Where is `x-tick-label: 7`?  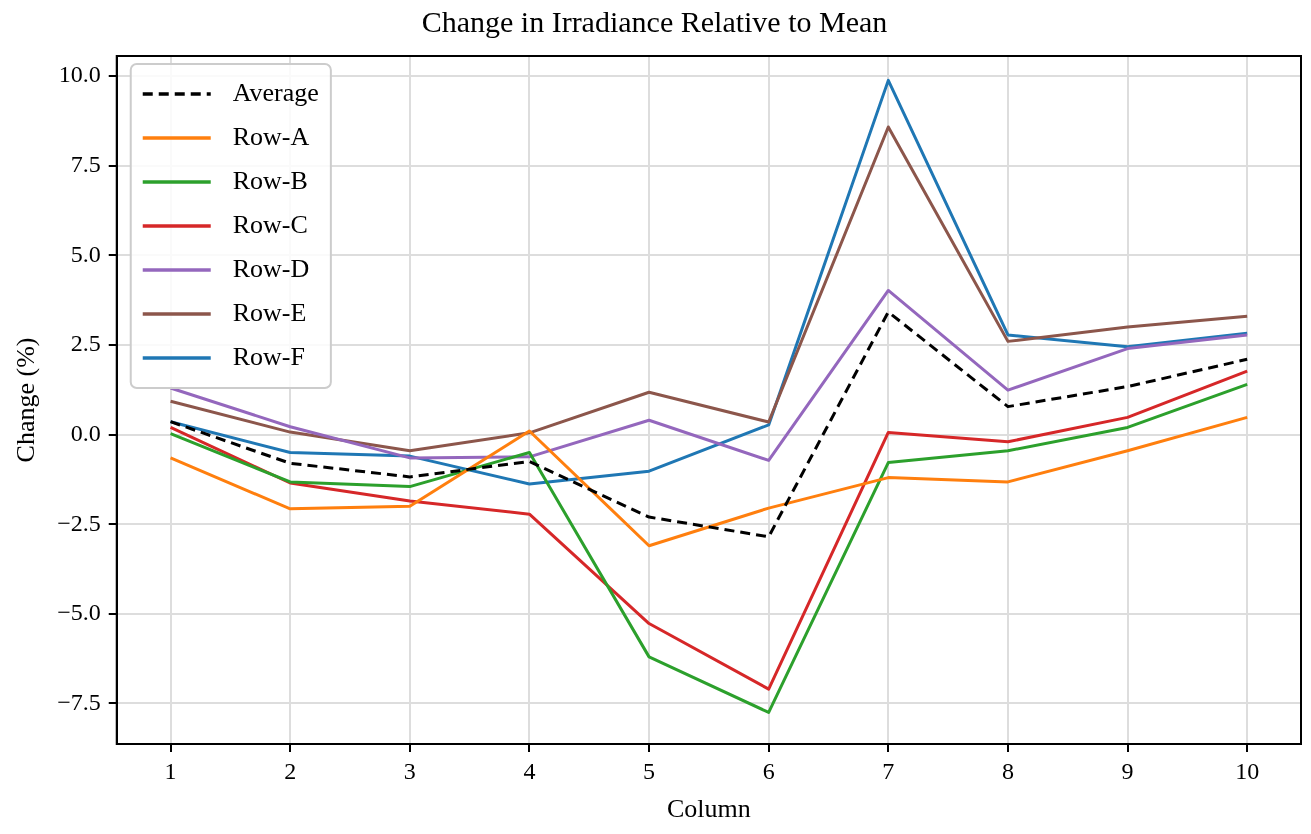 x-tick-label: 7 is located at coordinates (888, 770).